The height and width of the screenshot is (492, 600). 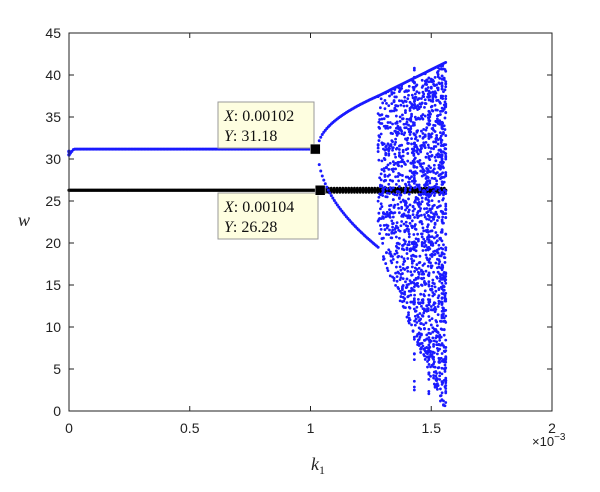 I want to click on datatip-y-value: : 31.18, so click(x=255, y=136).